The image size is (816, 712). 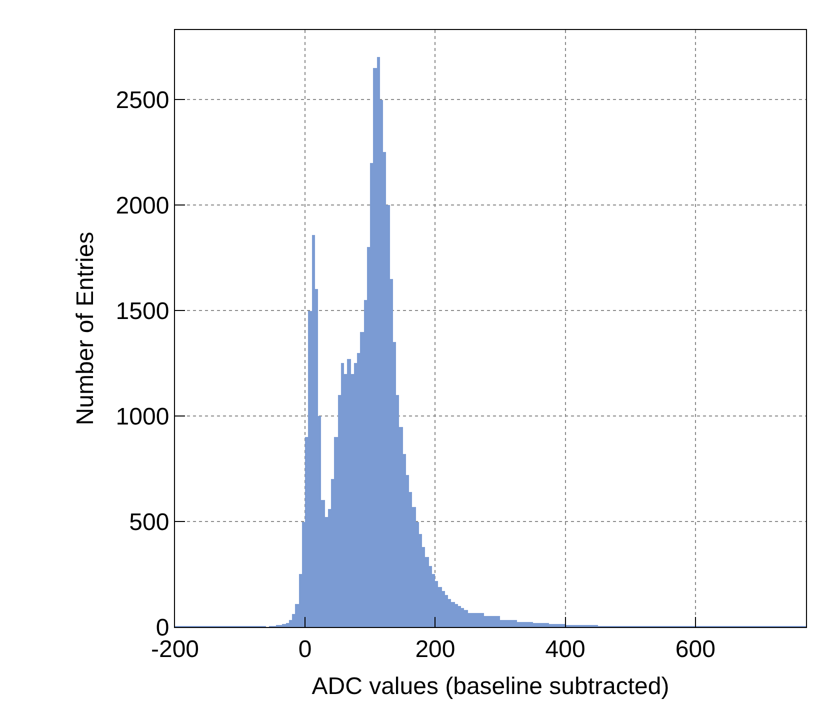 I want to click on y-tick-label: 2500, so click(x=143, y=100).